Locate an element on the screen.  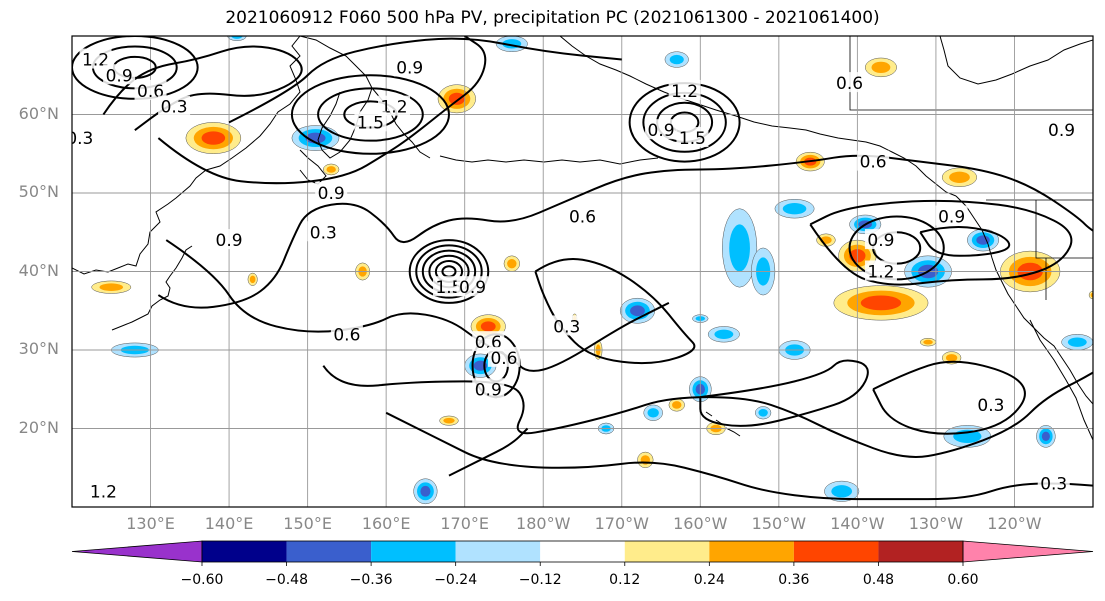
colorbar-extend-high is located at coordinates (1028, 551).